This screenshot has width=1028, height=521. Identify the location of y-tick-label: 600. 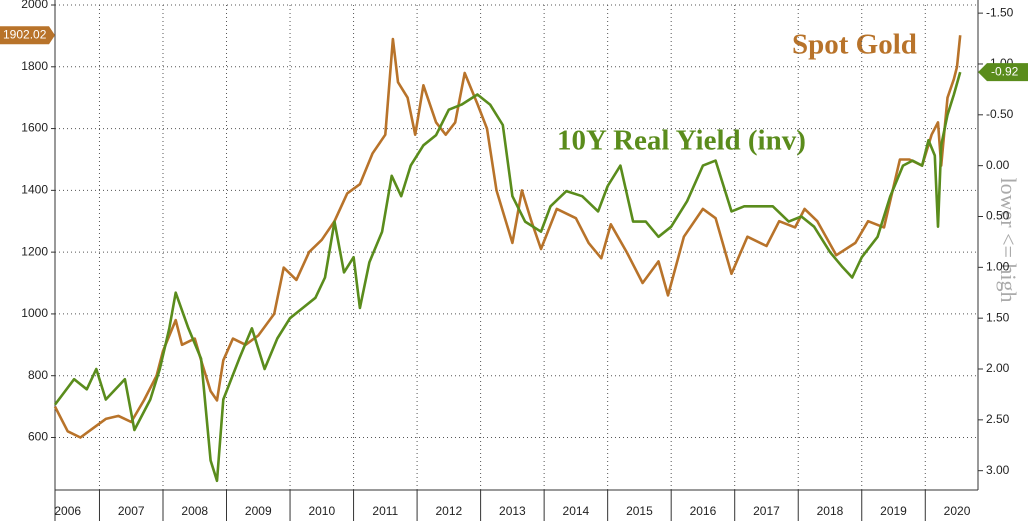
(38, 437).